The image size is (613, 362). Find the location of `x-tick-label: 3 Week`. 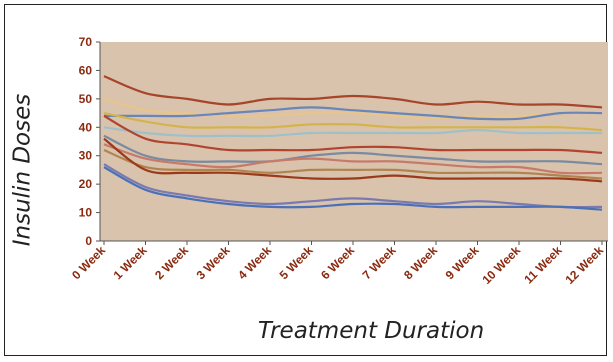

x-tick-label: 3 Week is located at coordinates (213, 262).